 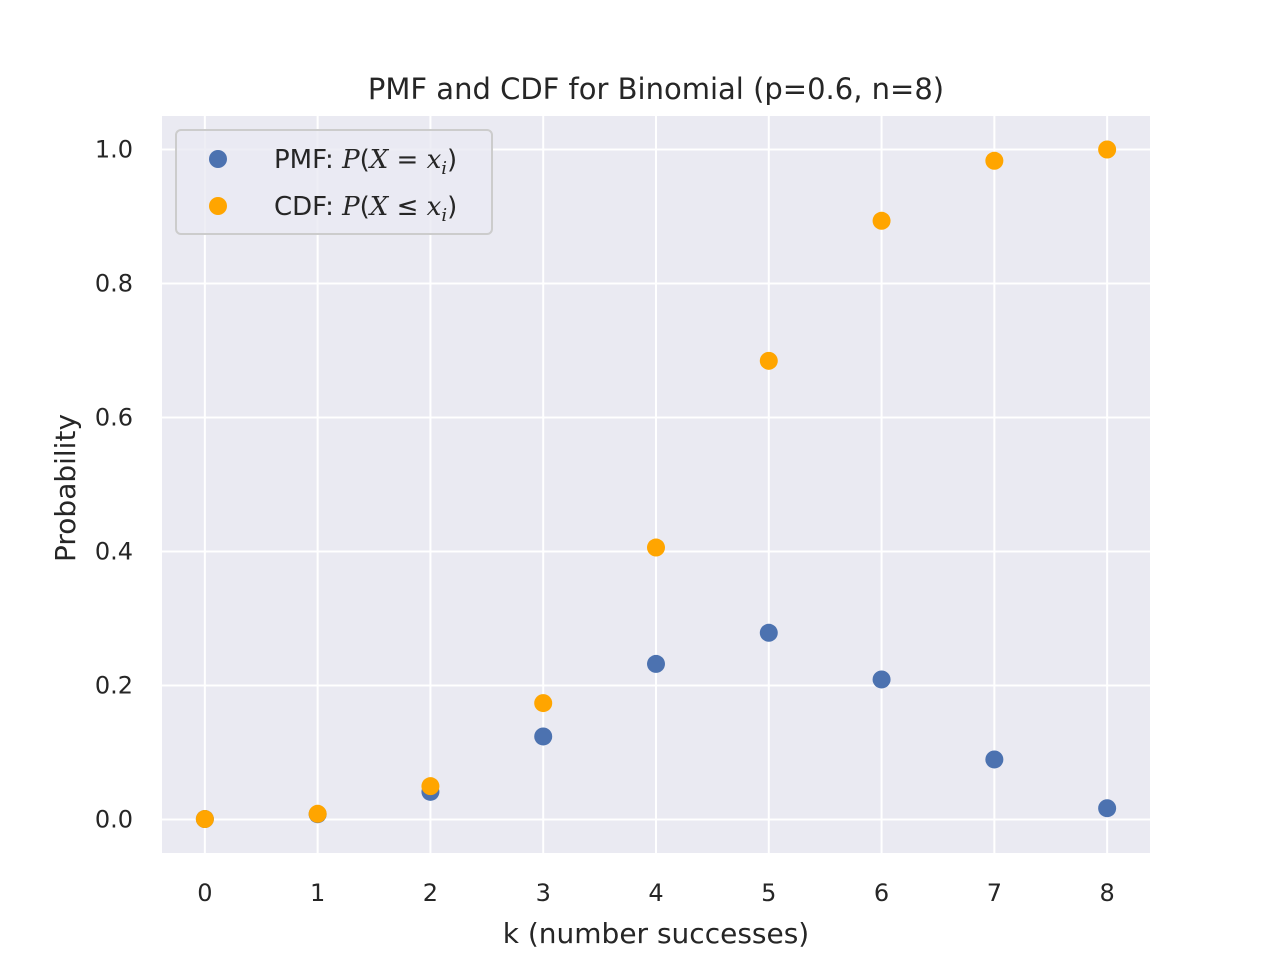 What do you see at coordinates (114, 284) in the screenshot?
I see `y-tick-label: 0.8` at bounding box center [114, 284].